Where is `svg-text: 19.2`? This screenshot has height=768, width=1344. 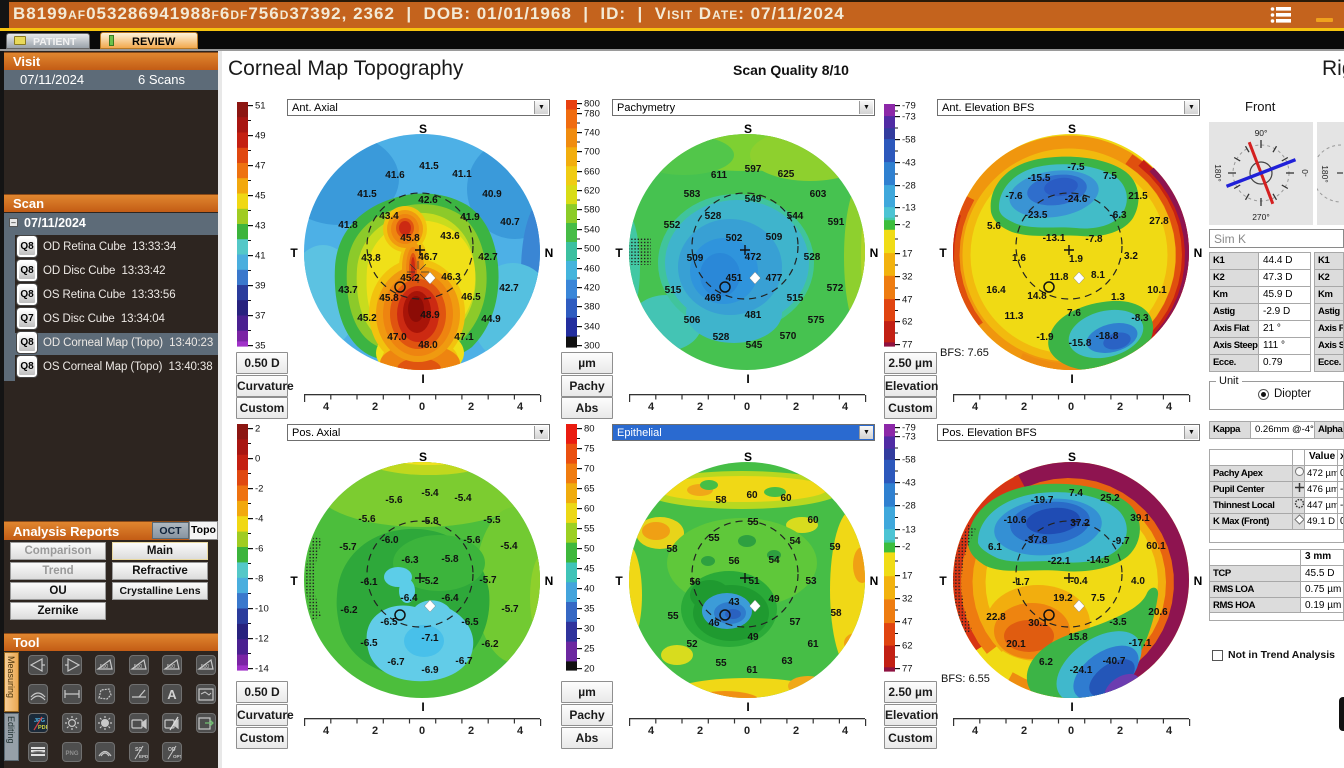
svg-text: 19.2 is located at coordinates (1063, 598).